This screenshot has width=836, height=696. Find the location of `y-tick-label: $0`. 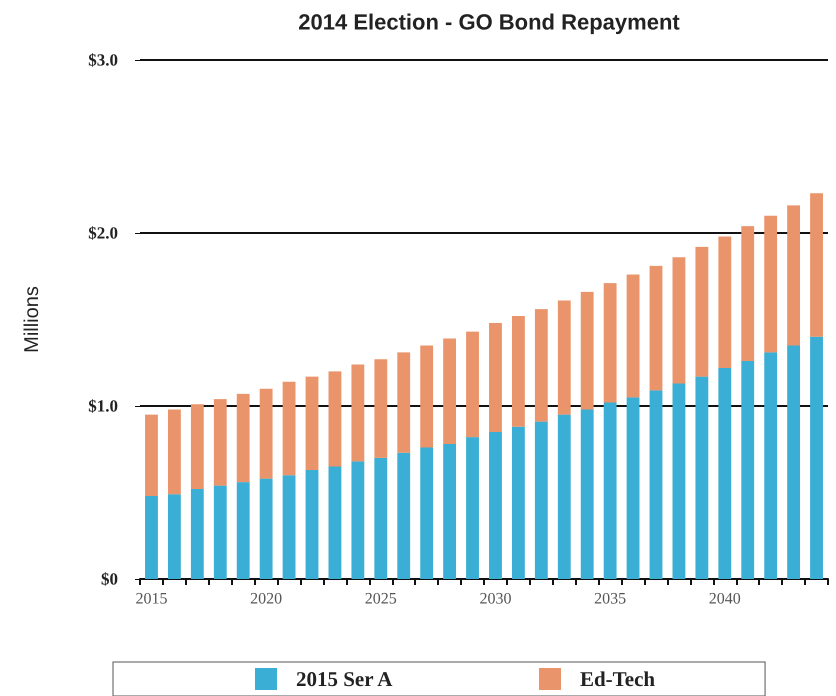

y-tick-label: $0 is located at coordinates (109, 579).